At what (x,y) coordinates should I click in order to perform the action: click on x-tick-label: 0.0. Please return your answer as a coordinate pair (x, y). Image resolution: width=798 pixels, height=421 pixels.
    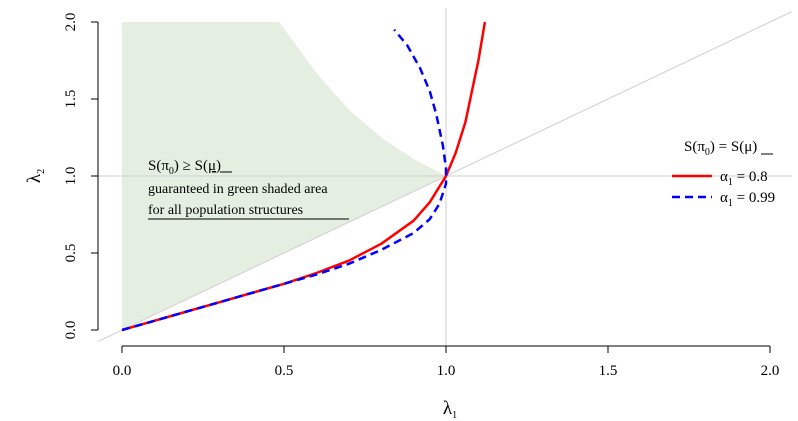
    Looking at the image, I should click on (122, 371).